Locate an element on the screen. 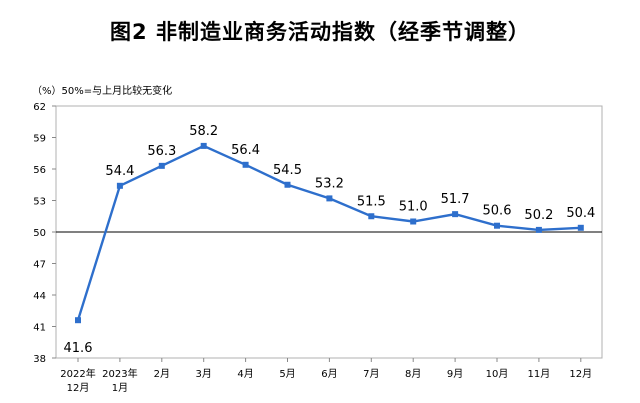 The image size is (640, 403). x-tick-label: 10月 is located at coordinates (497, 374).